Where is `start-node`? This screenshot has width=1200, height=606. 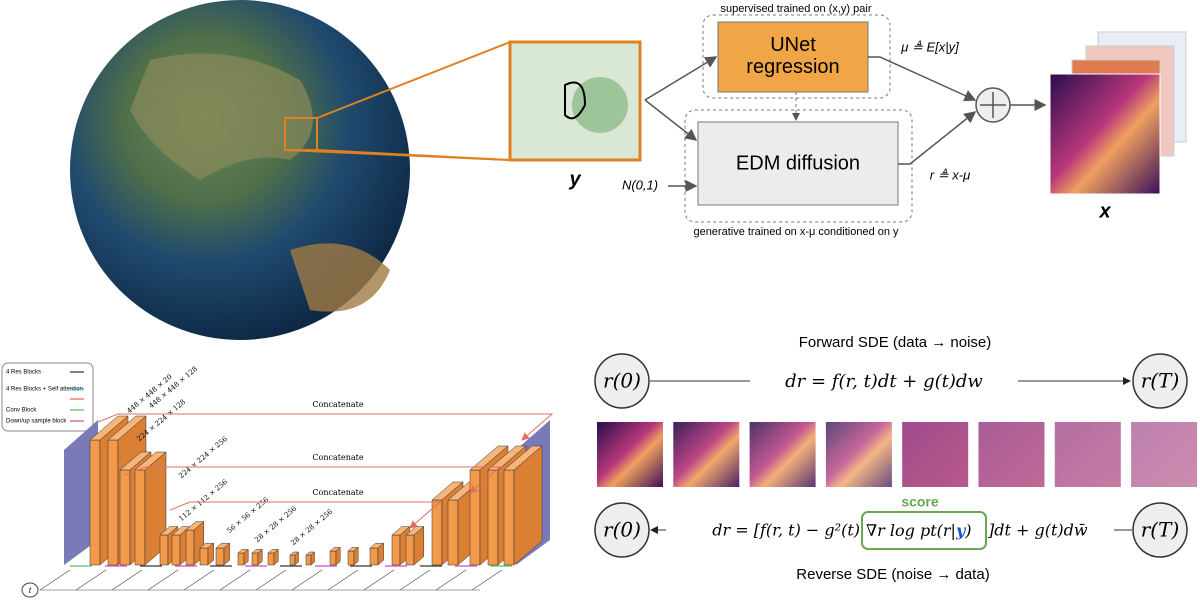
start-node is located at coordinates (622, 381).